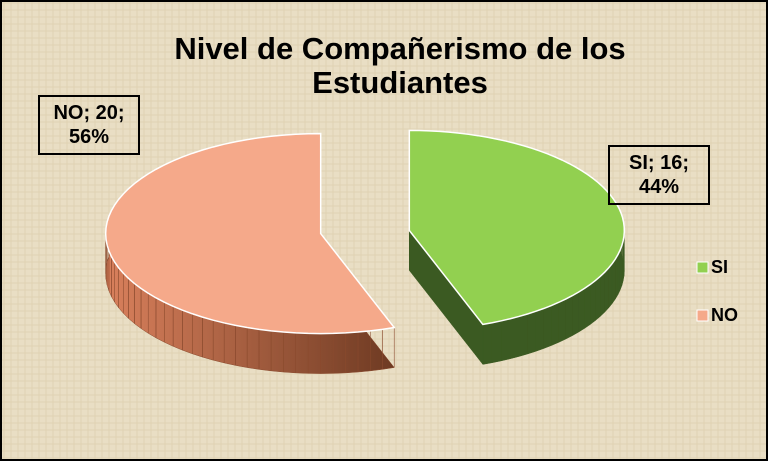  Describe the element at coordinates (400, 65) in the screenshot. I see `chart-title: Nivel de Compañerismo de los Estudiantes` at that location.